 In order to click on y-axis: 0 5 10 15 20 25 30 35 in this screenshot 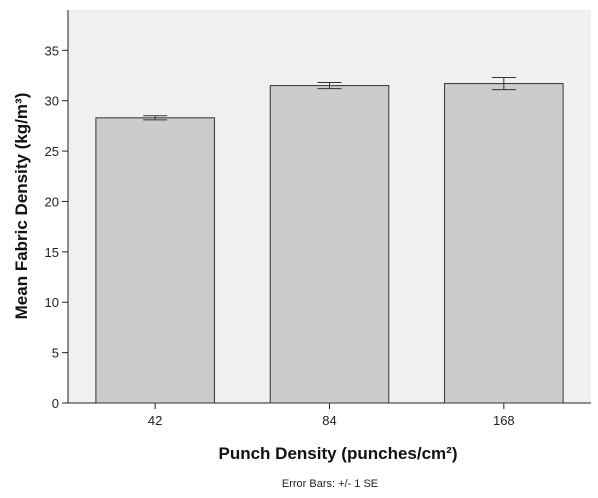, I will do `click(57, 210)`.